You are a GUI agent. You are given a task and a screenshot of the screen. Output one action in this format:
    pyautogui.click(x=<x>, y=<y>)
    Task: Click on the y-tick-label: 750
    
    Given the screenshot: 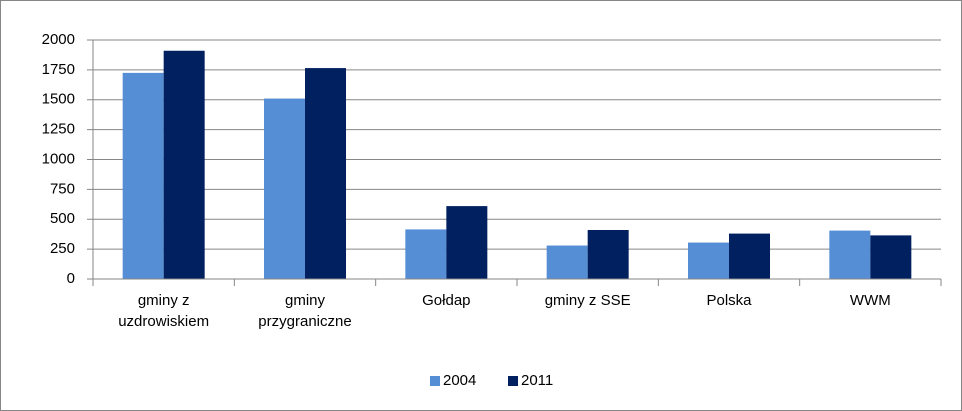 What is the action you would take?
    pyautogui.click(x=62, y=188)
    